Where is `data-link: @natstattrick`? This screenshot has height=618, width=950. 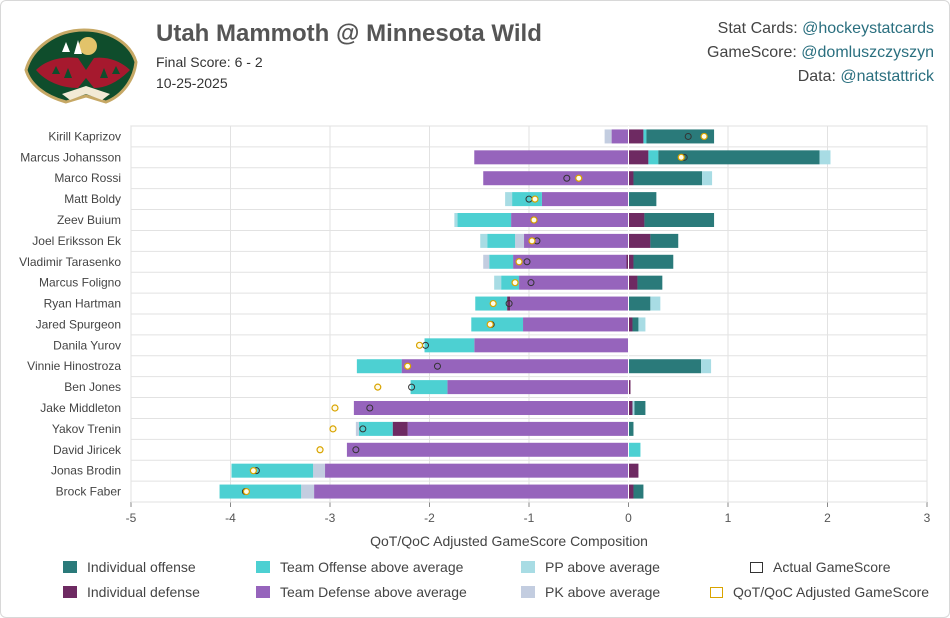
data-link: @natstattrick is located at coordinates (887, 76).